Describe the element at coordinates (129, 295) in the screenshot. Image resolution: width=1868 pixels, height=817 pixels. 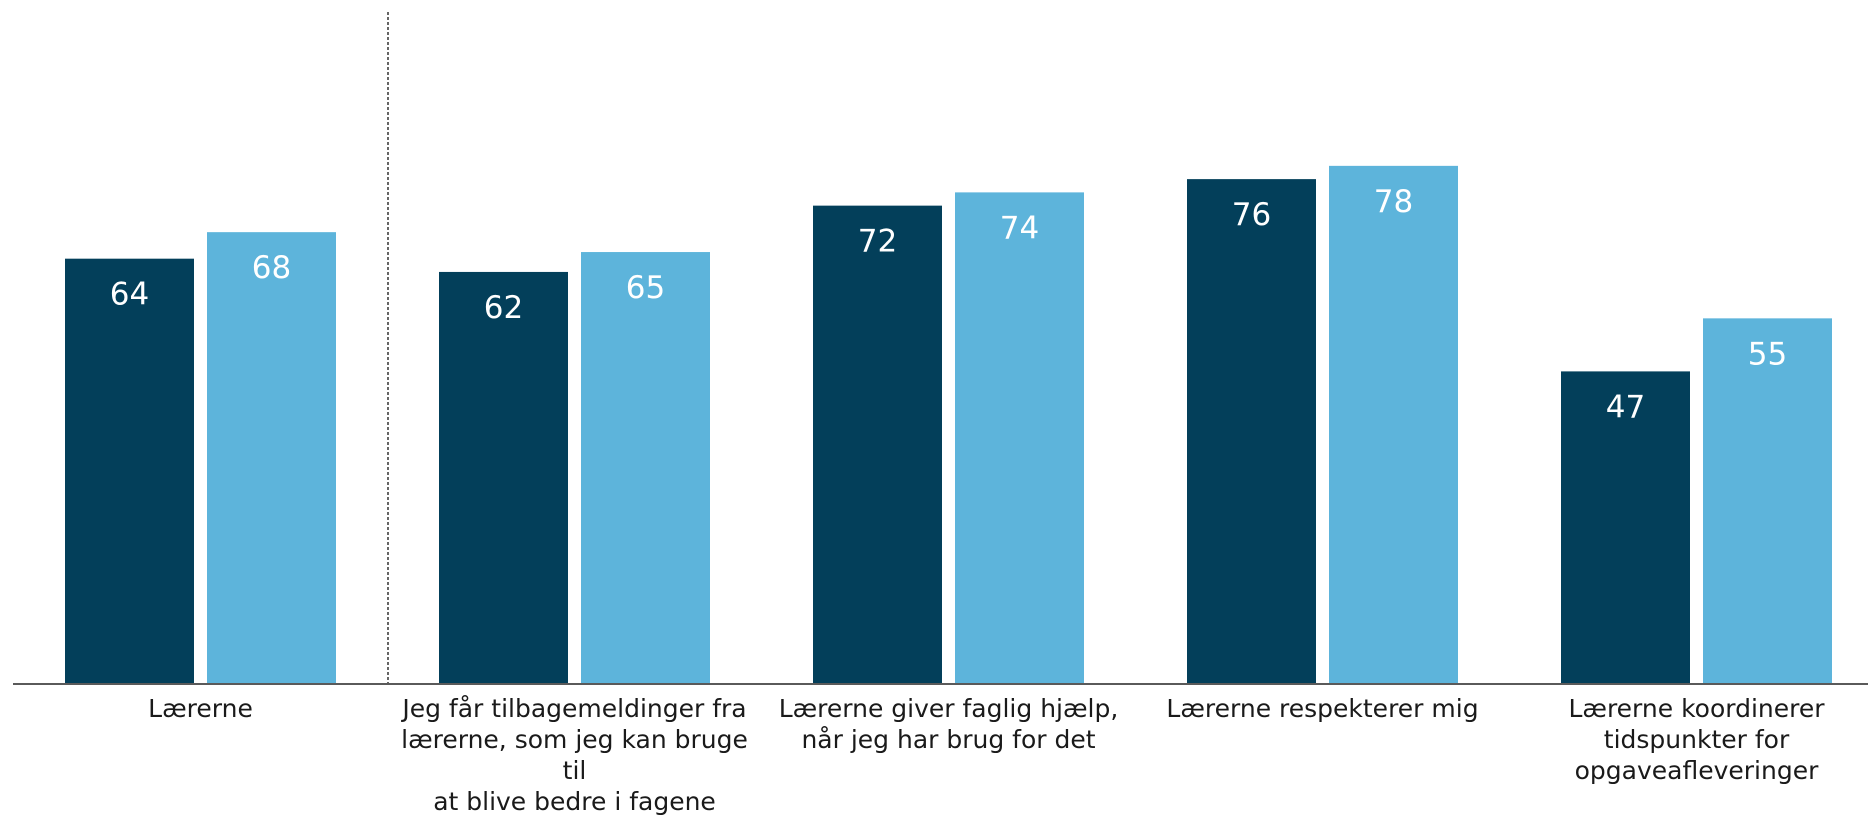
I see `data-label-cat0-series0: 64` at that location.